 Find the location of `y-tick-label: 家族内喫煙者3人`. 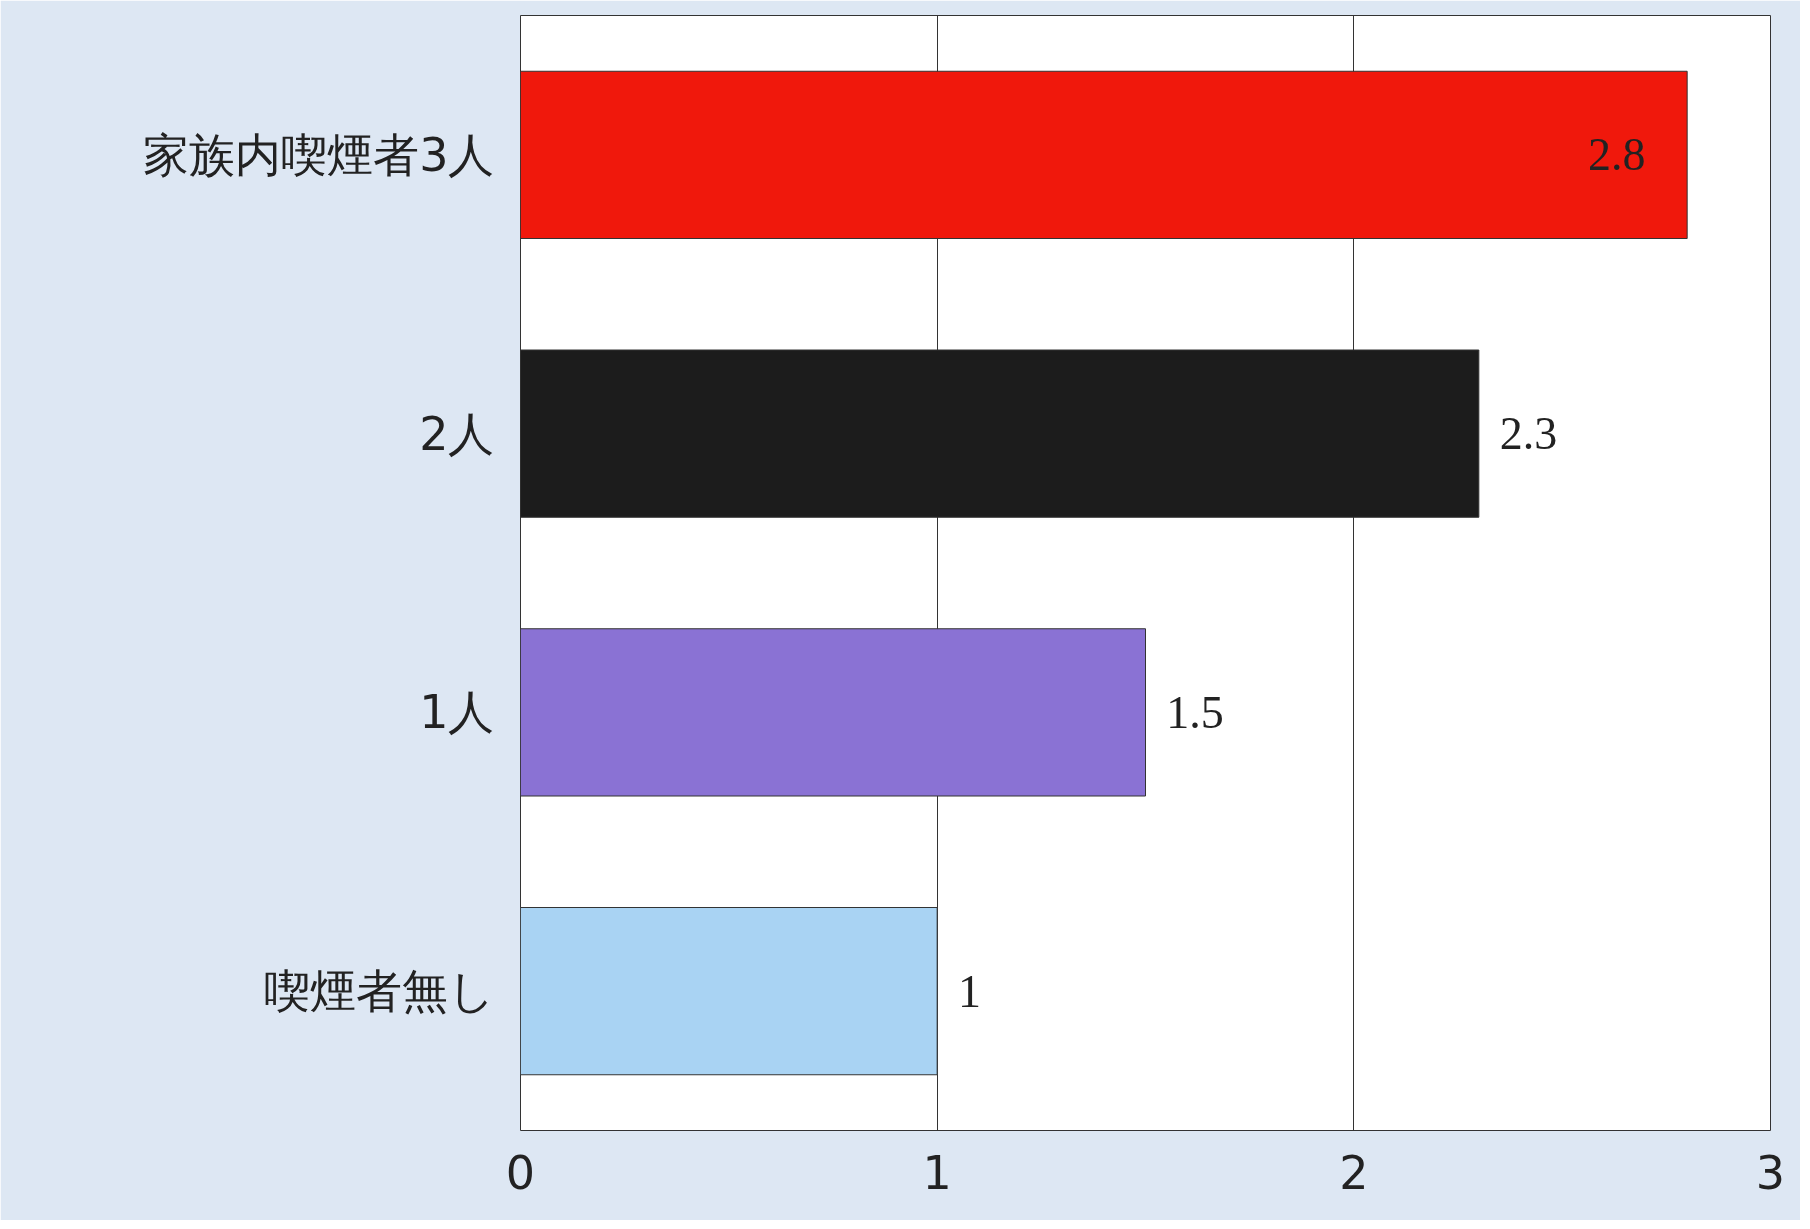

y-tick-label: 家族内喫煙者3人 is located at coordinates (319, 154).